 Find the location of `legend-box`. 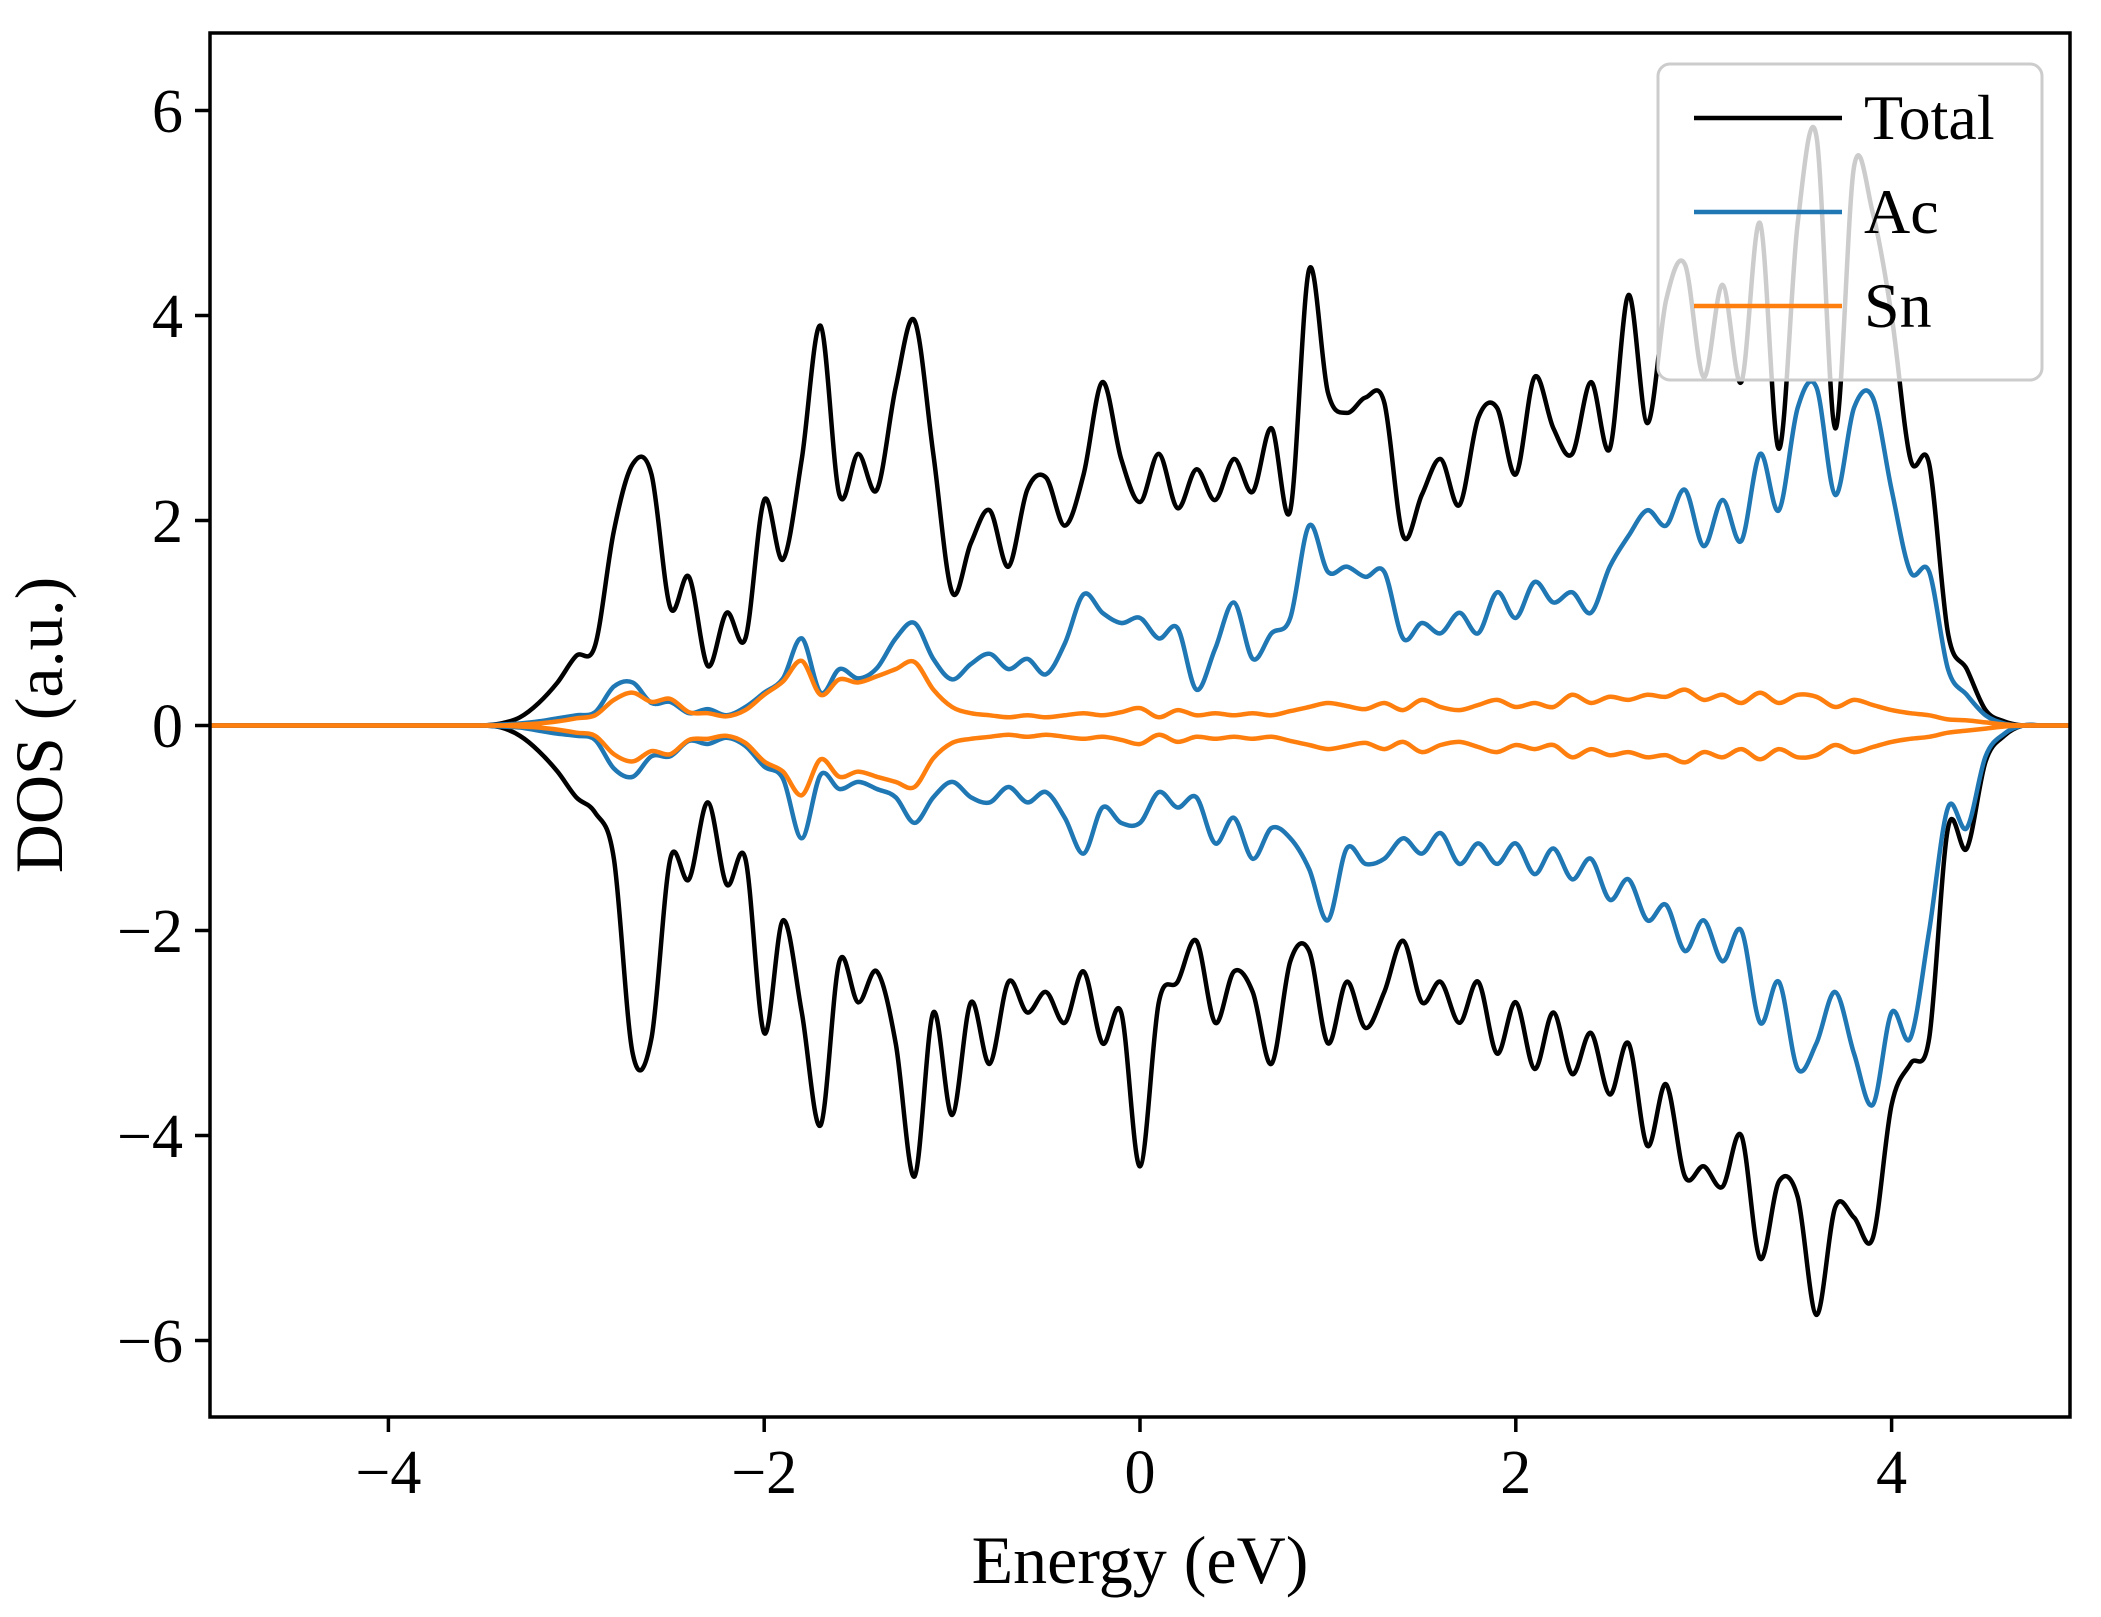

legend-box is located at coordinates (1850, 222).